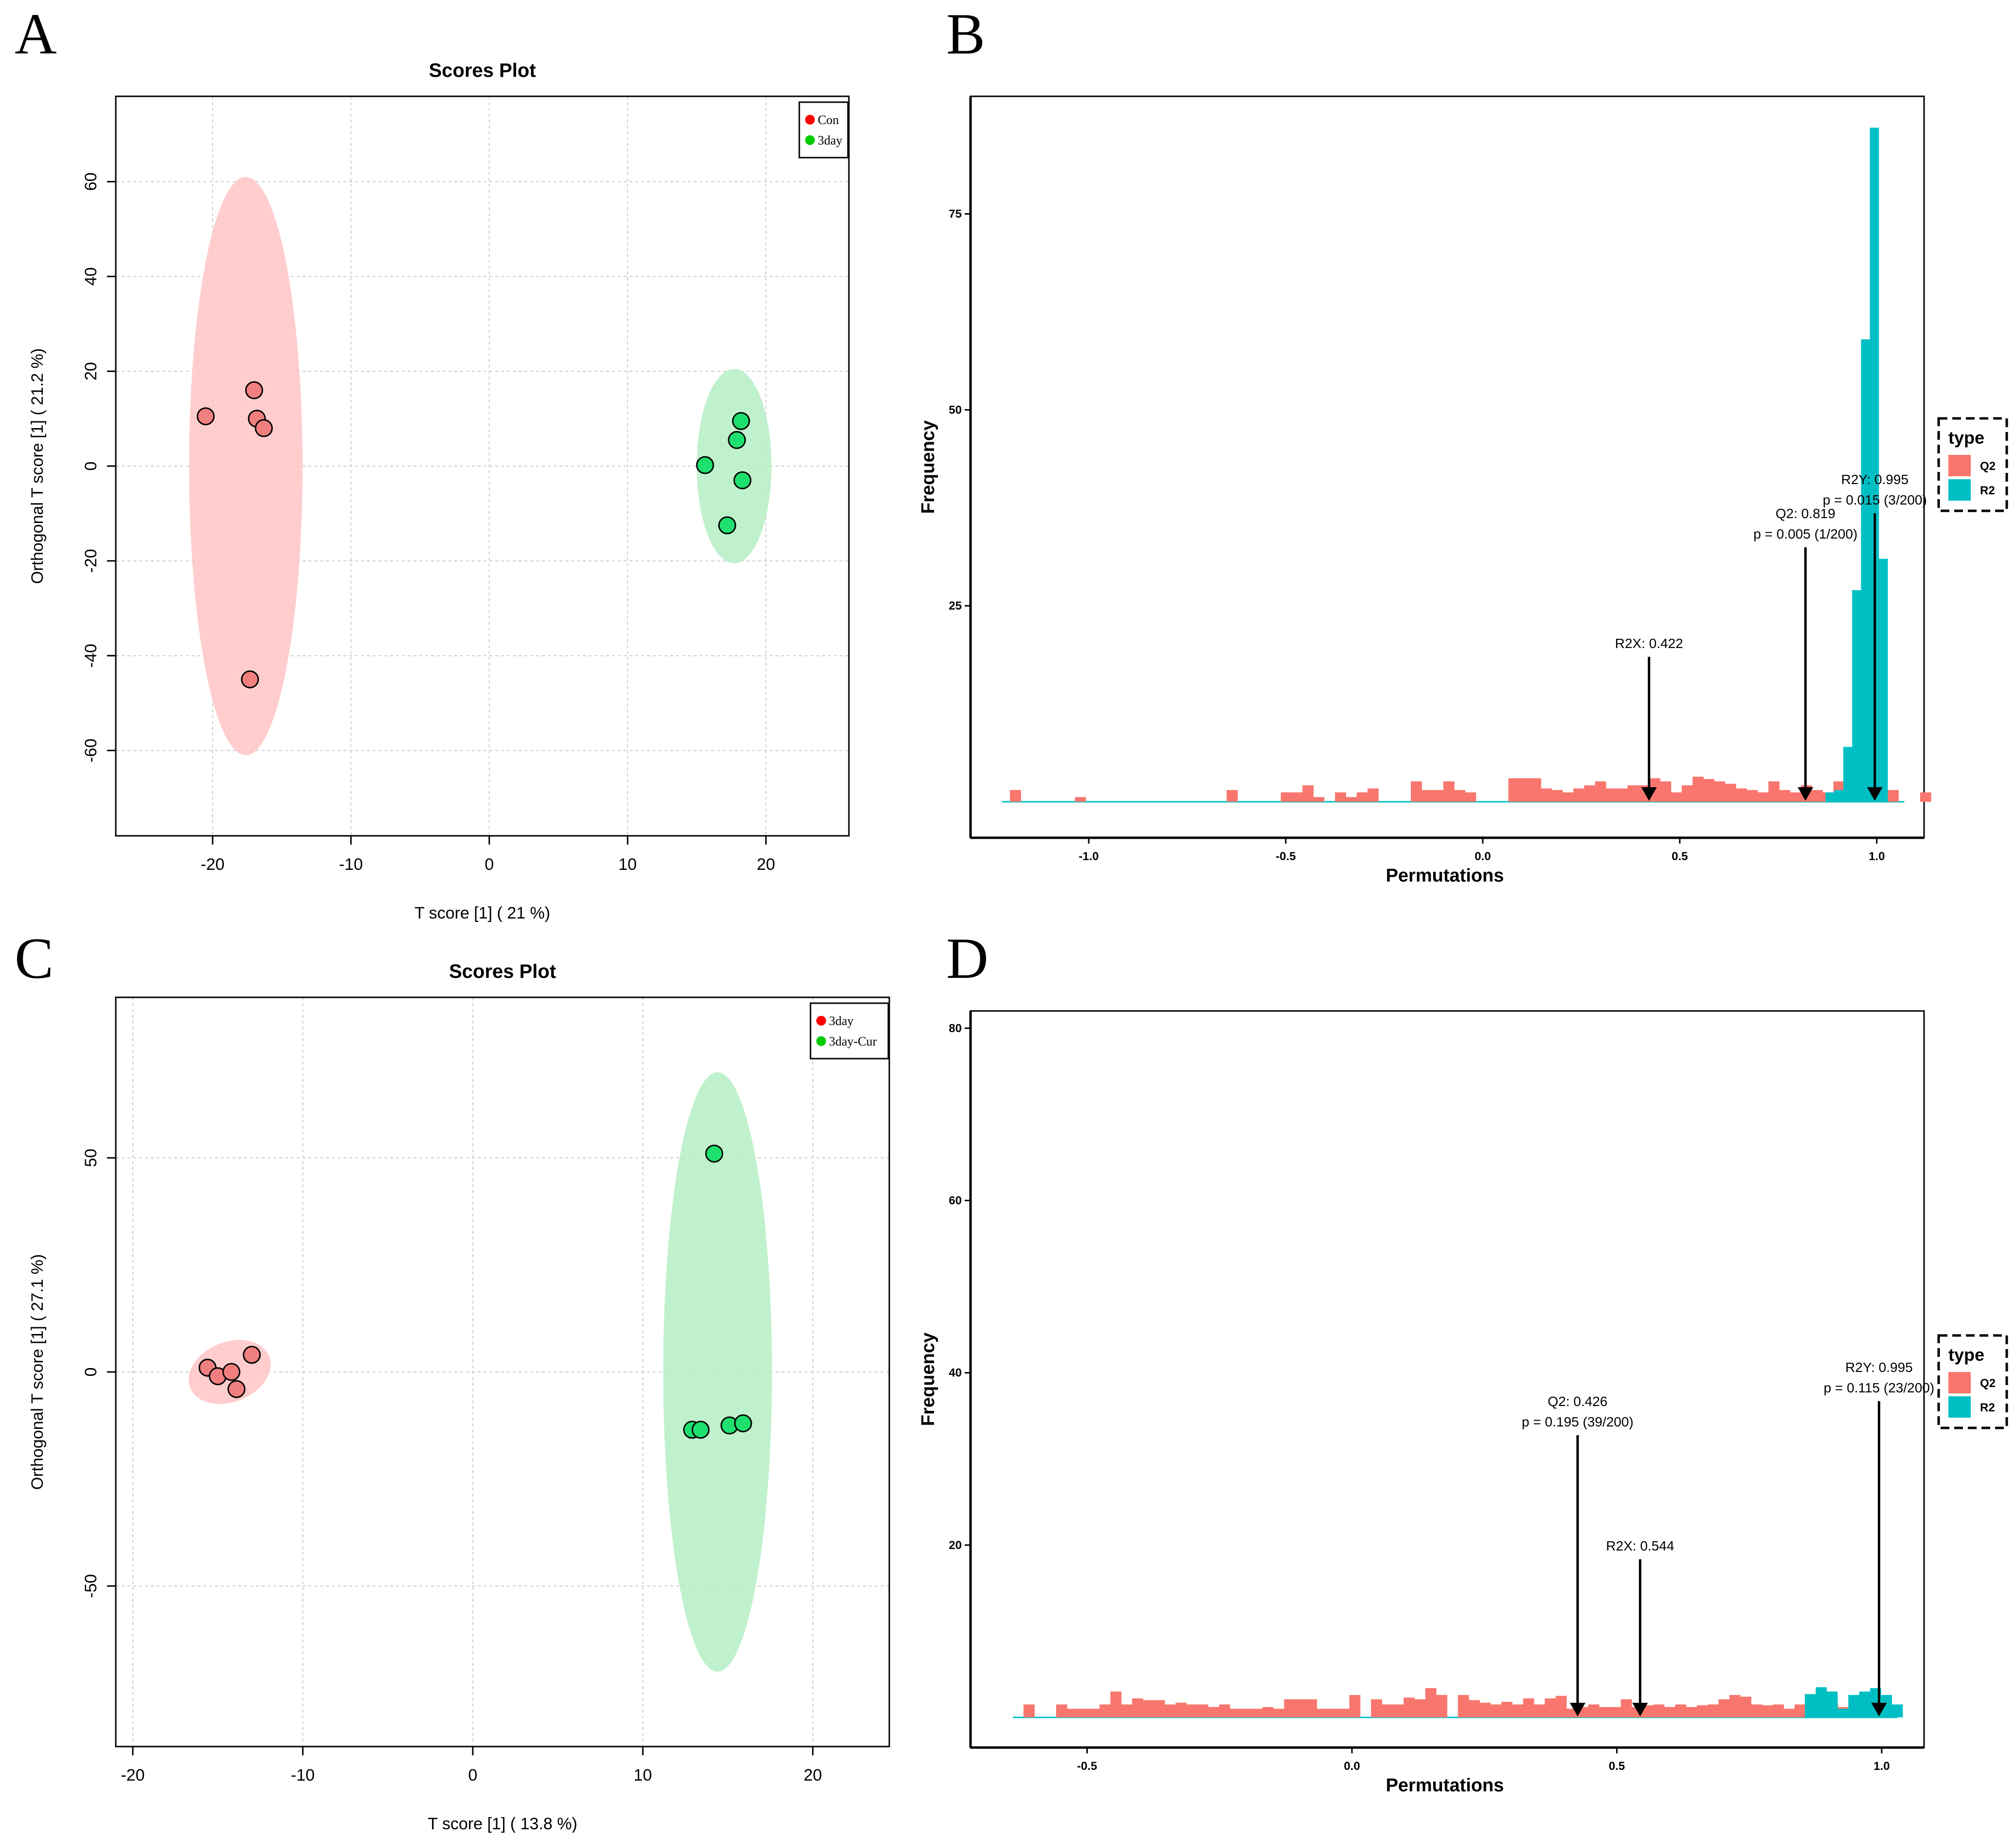 This screenshot has width=2016, height=1839. What do you see at coordinates (91, 561) in the screenshot?
I see `y-tick-label: -20` at bounding box center [91, 561].